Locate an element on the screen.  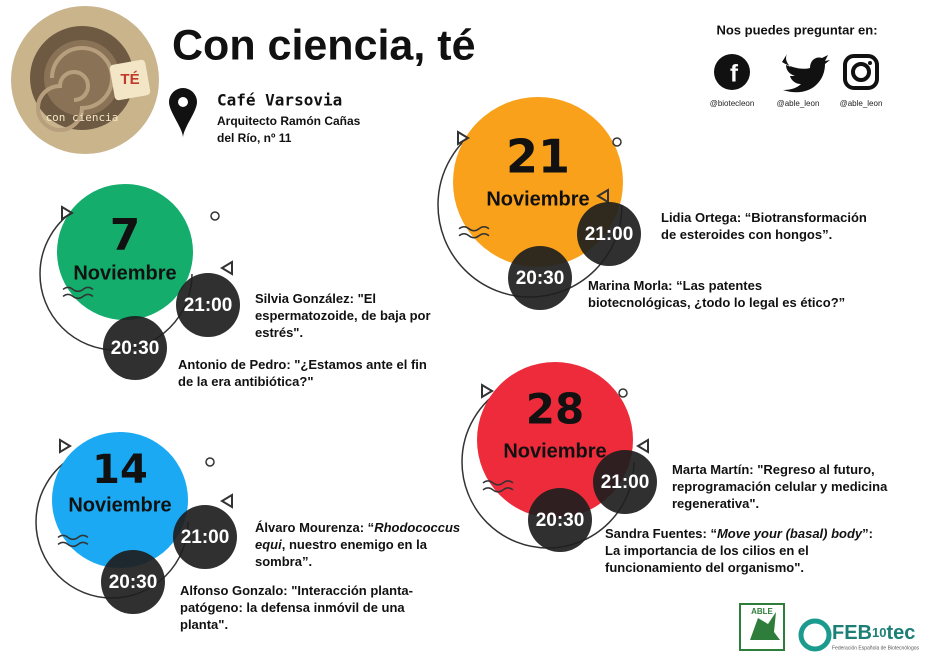
talk-line: Alfonso Gonzalo: "Interacción planta- is located at coordinates (296, 590).